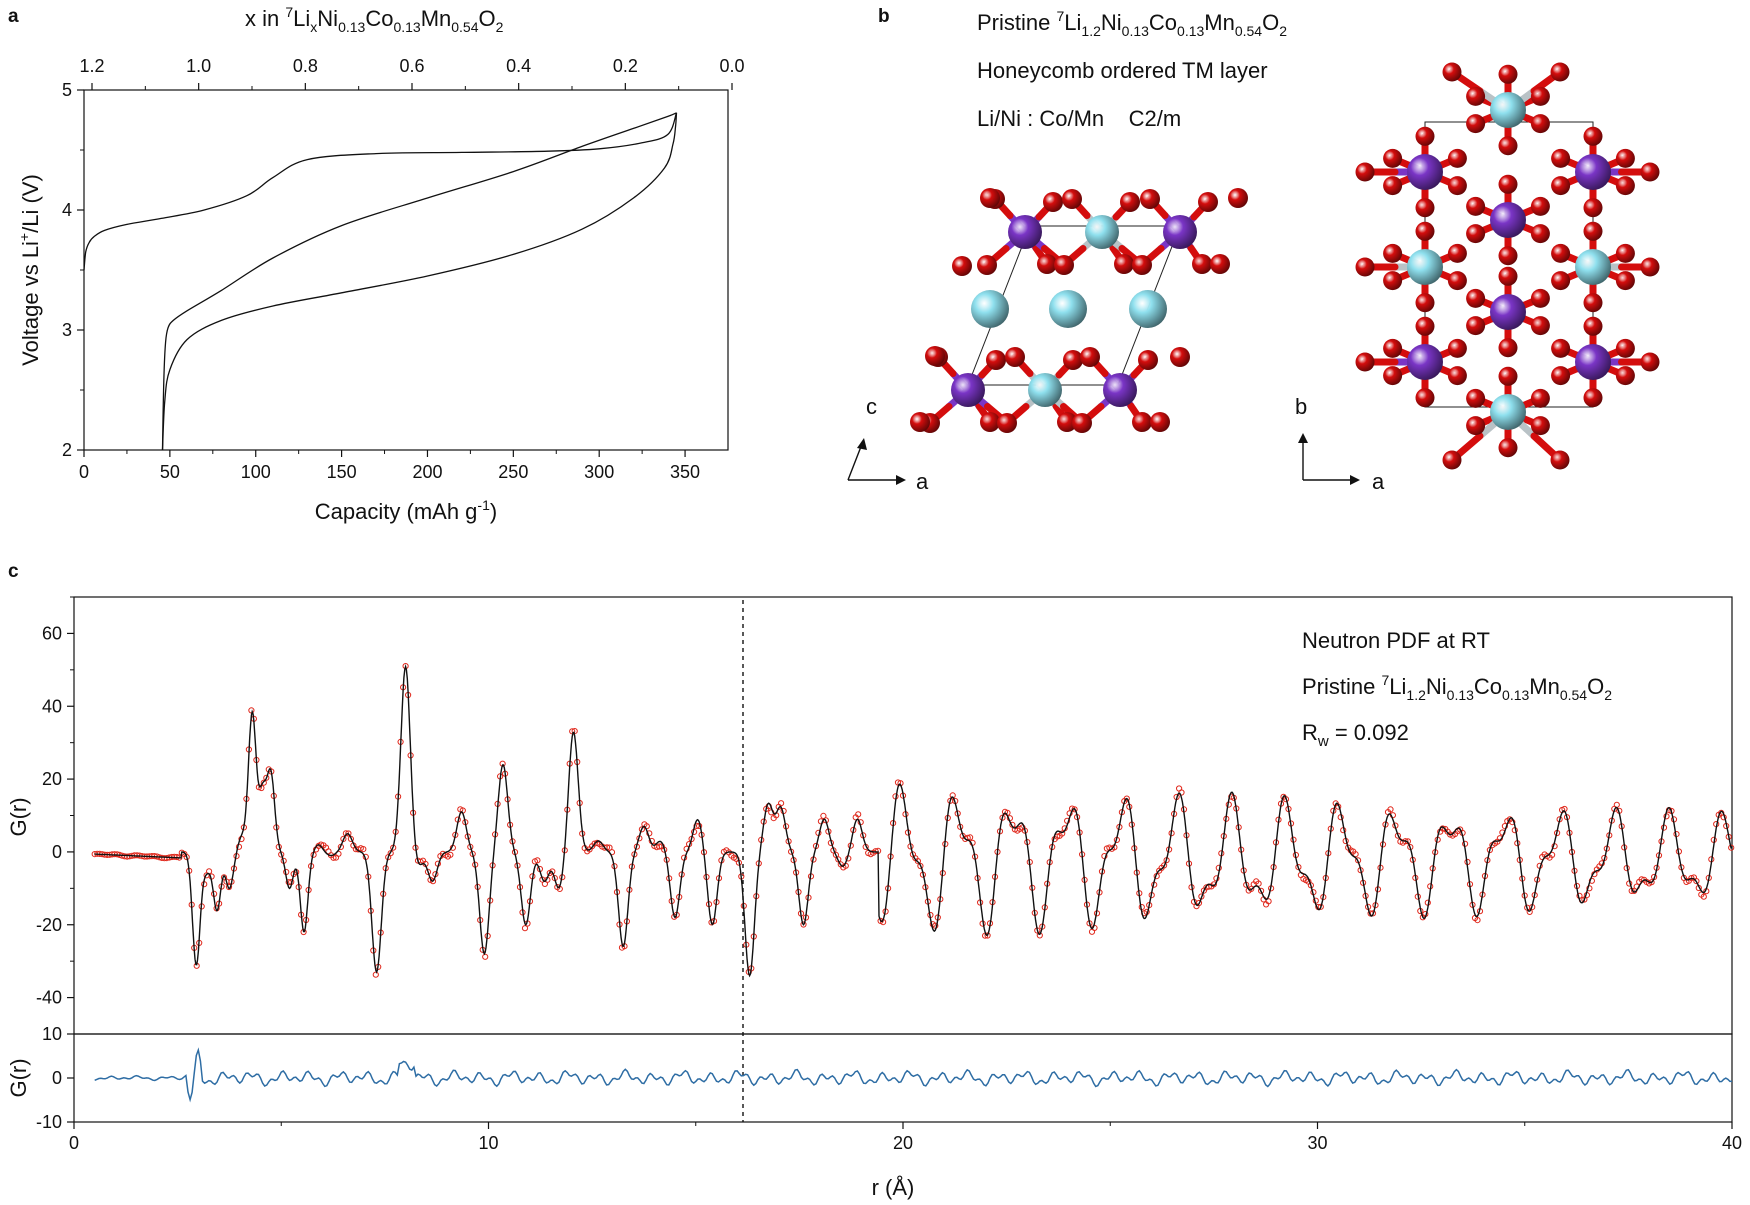 Image resolution: width=1750 pixels, height=1205 pixels. What do you see at coordinates (1079, 118) in the screenshot?
I see `panel-b-space-group: Li/Ni : Co/Mn C2/m` at bounding box center [1079, 118].